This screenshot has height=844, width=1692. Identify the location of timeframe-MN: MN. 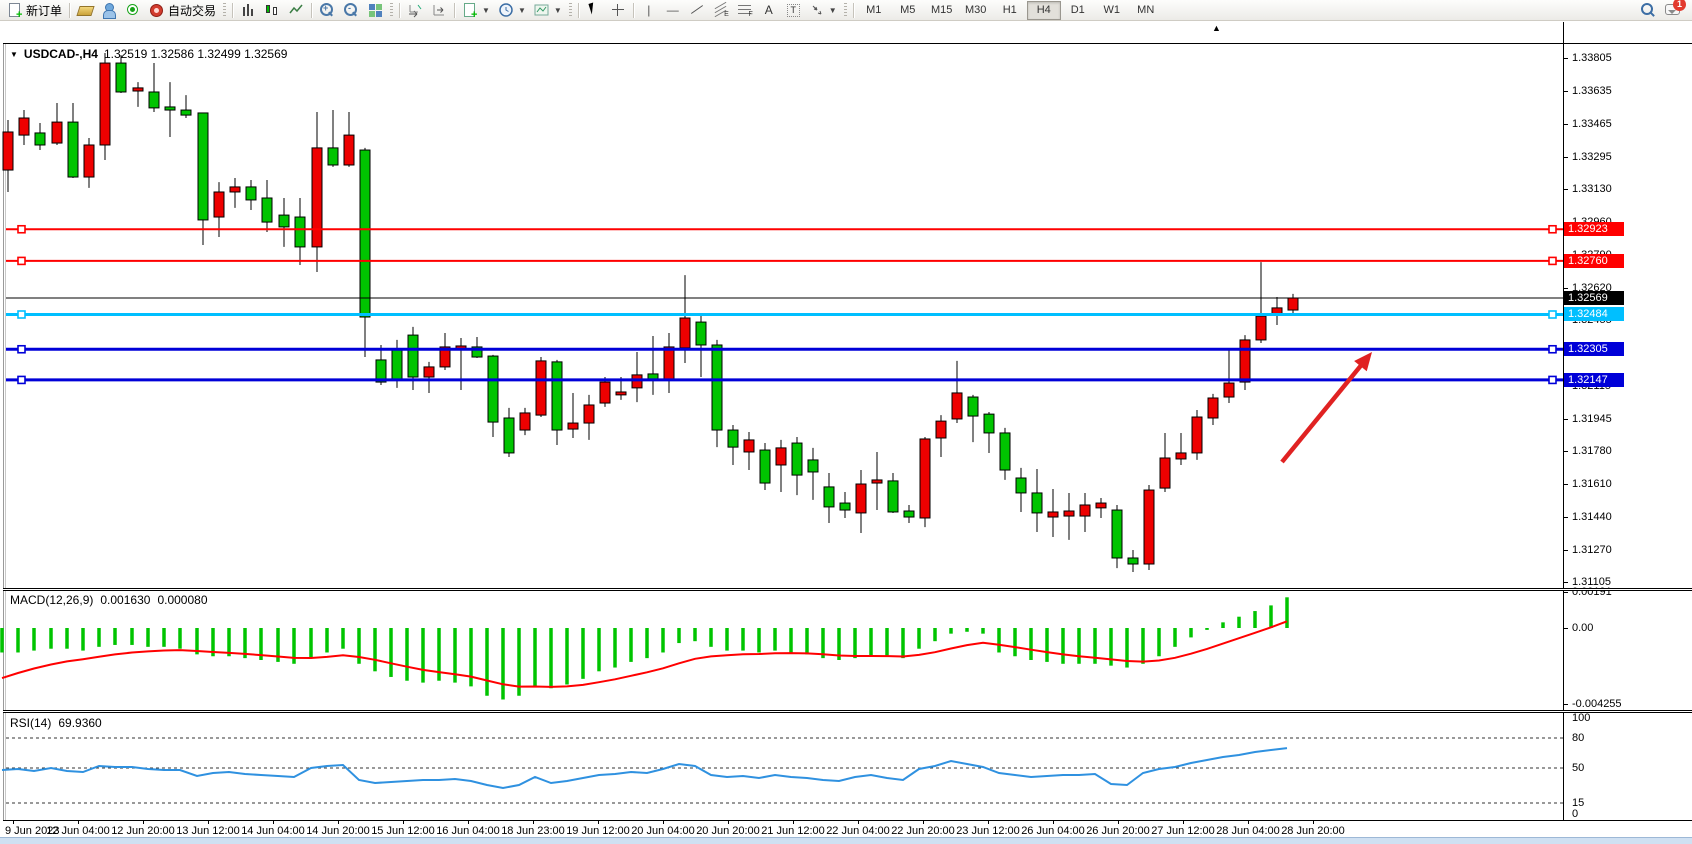
(1146, 10).